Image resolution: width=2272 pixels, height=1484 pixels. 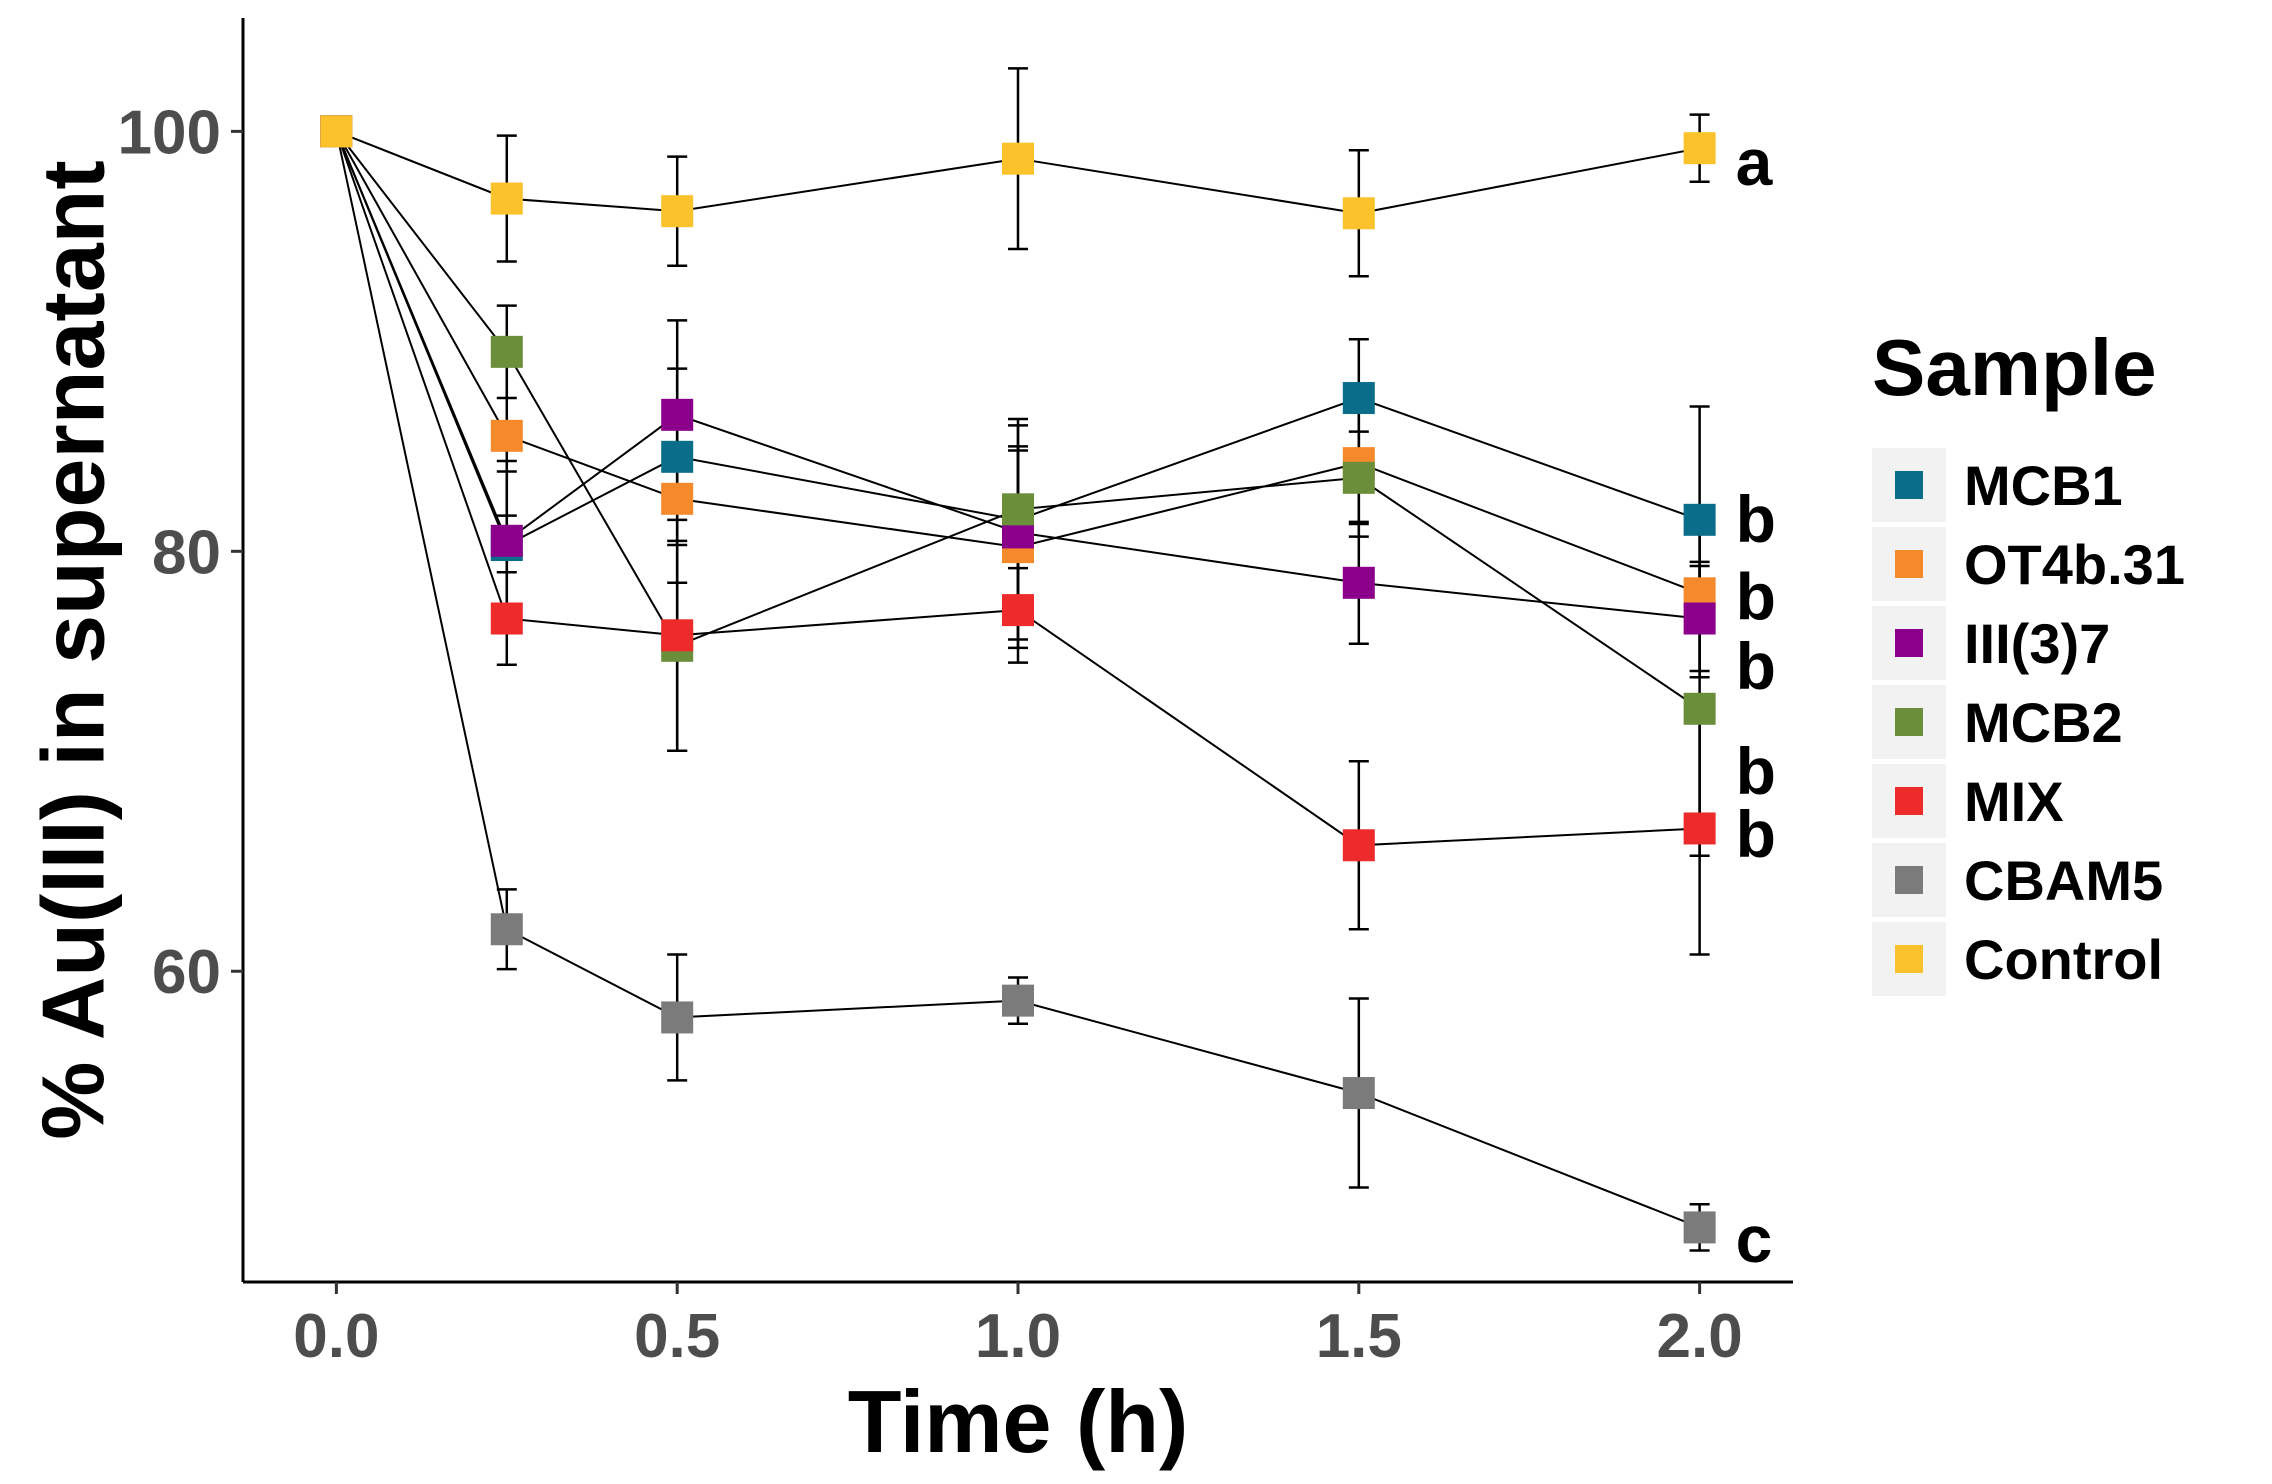 I want to click on legend-item-mcb2: MCB2, so click(x=1997, y=722).